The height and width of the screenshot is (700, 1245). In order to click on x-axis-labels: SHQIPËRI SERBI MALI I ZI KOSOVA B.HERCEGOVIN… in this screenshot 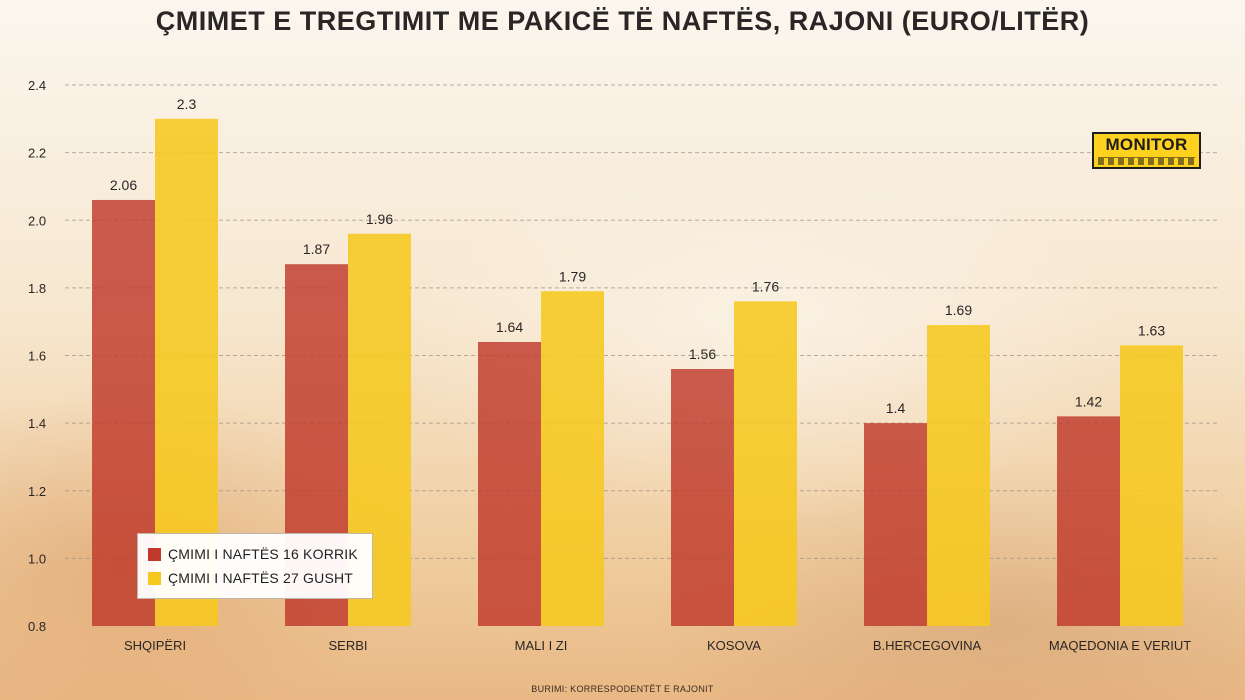, I will do `click(657, 645)`.